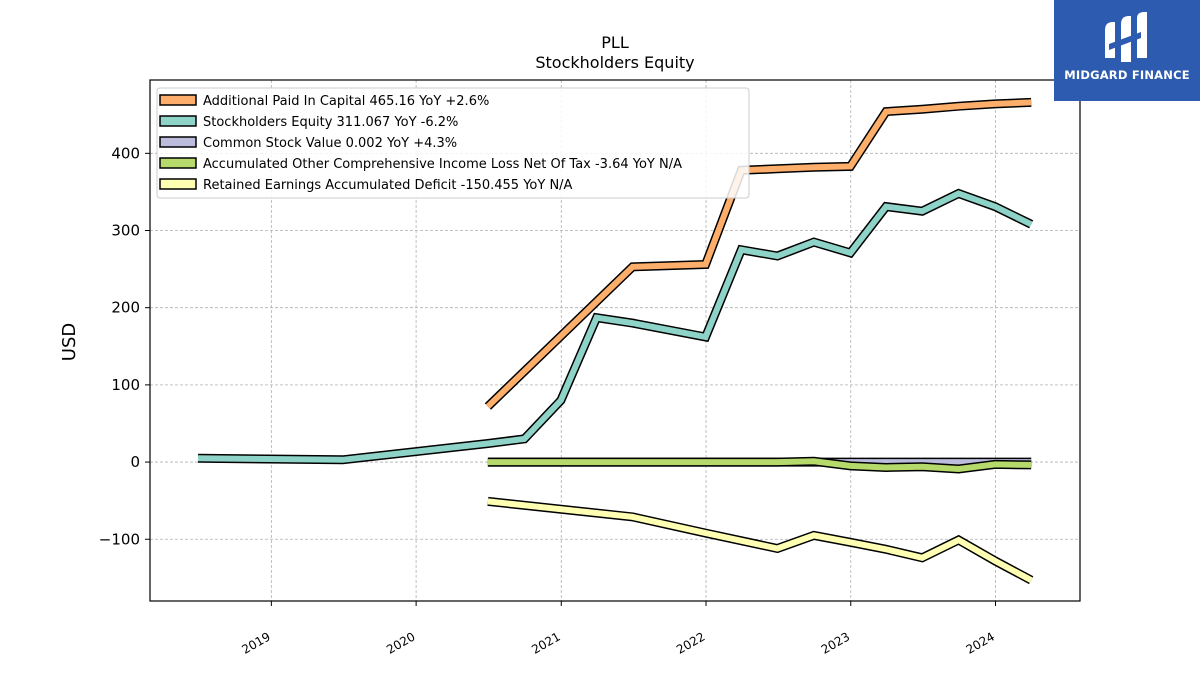 The image size is (1200, 675). I want to click on chart-title: PLL, so click(615, 42).